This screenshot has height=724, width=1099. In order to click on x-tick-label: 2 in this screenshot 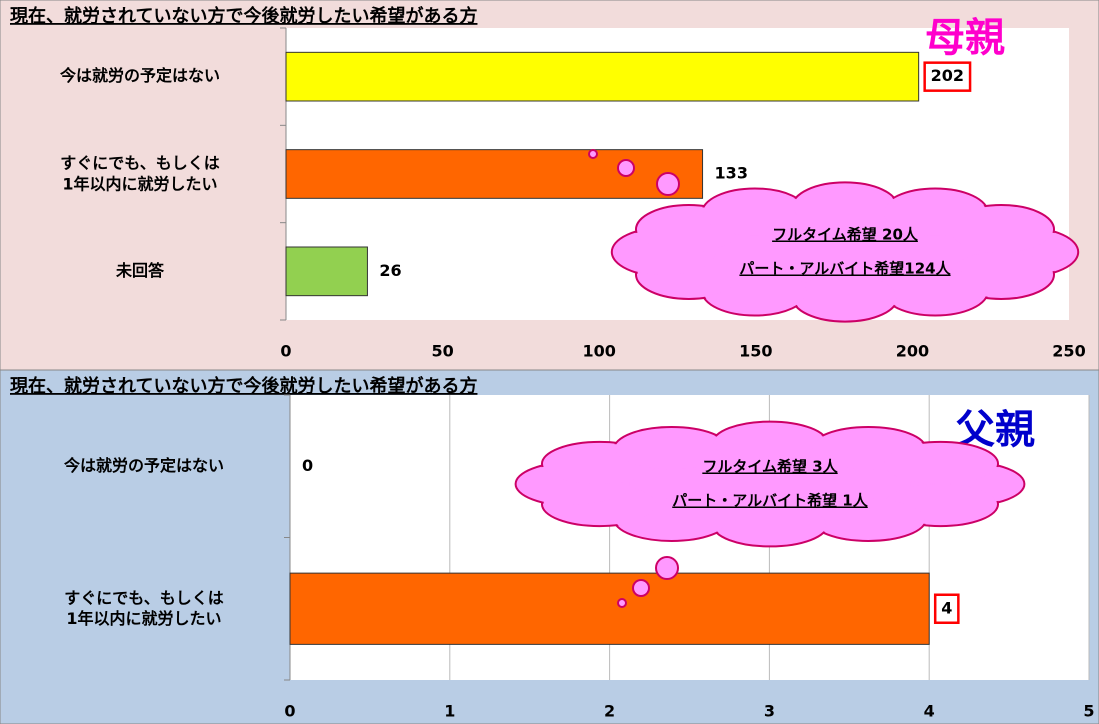, I will do `click(609, 711)`.